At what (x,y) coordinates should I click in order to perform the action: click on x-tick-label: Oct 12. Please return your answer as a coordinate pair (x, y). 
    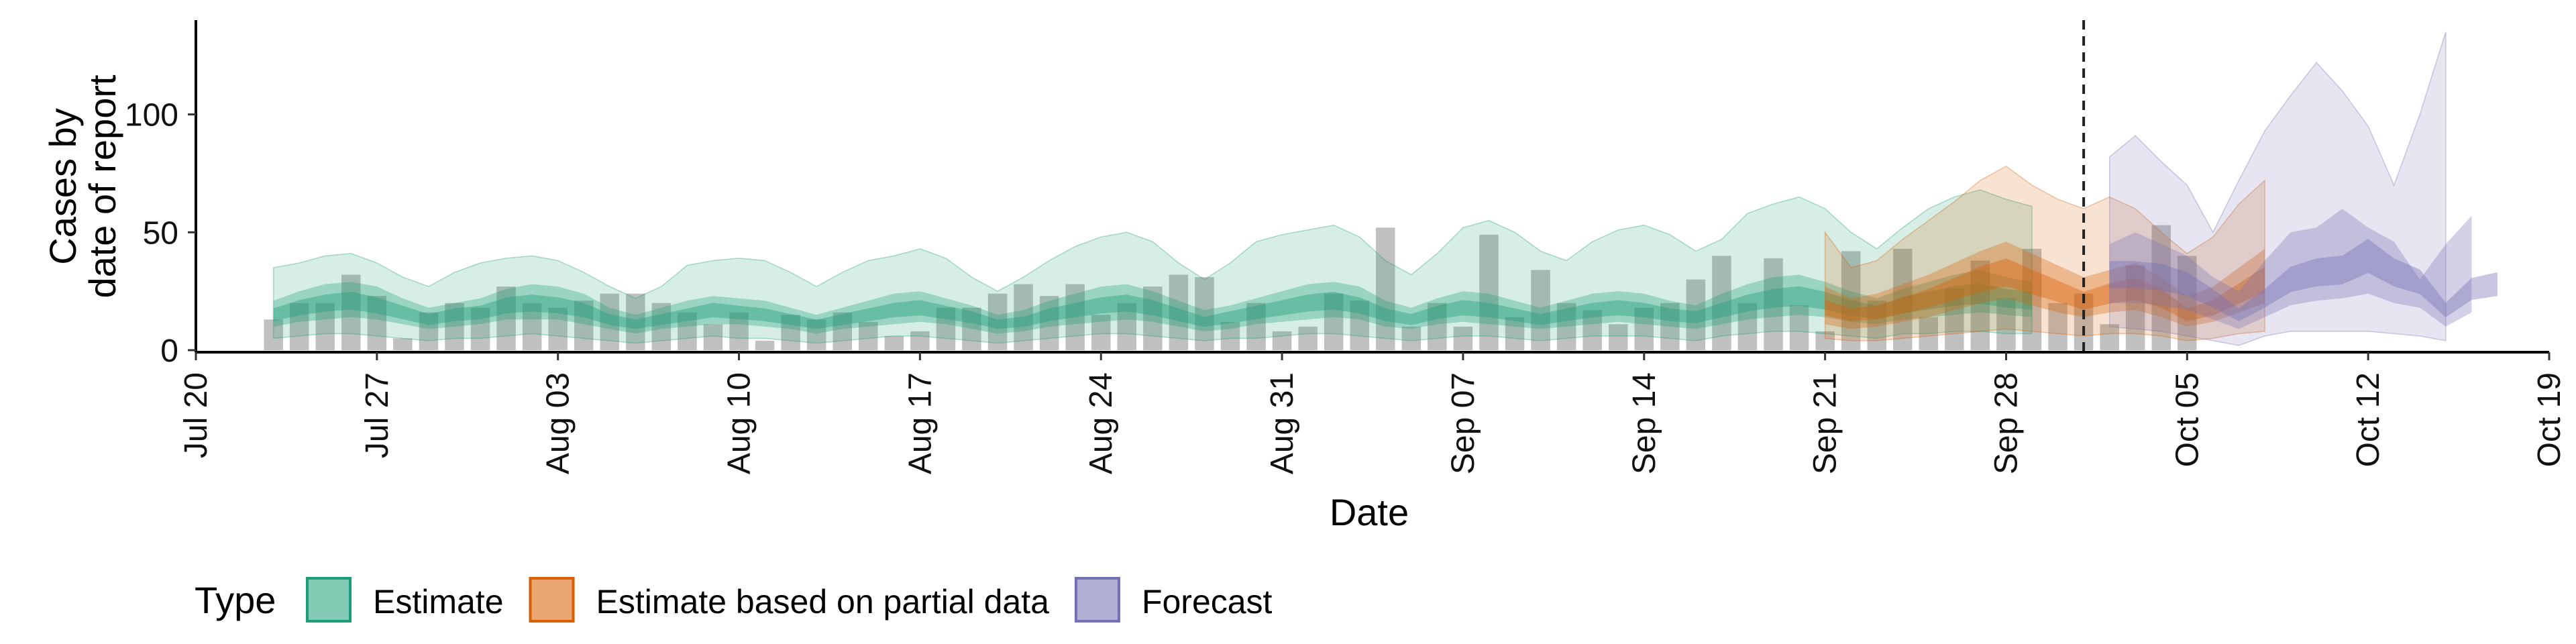
    Looking at the image, I should click on (2368, 419).